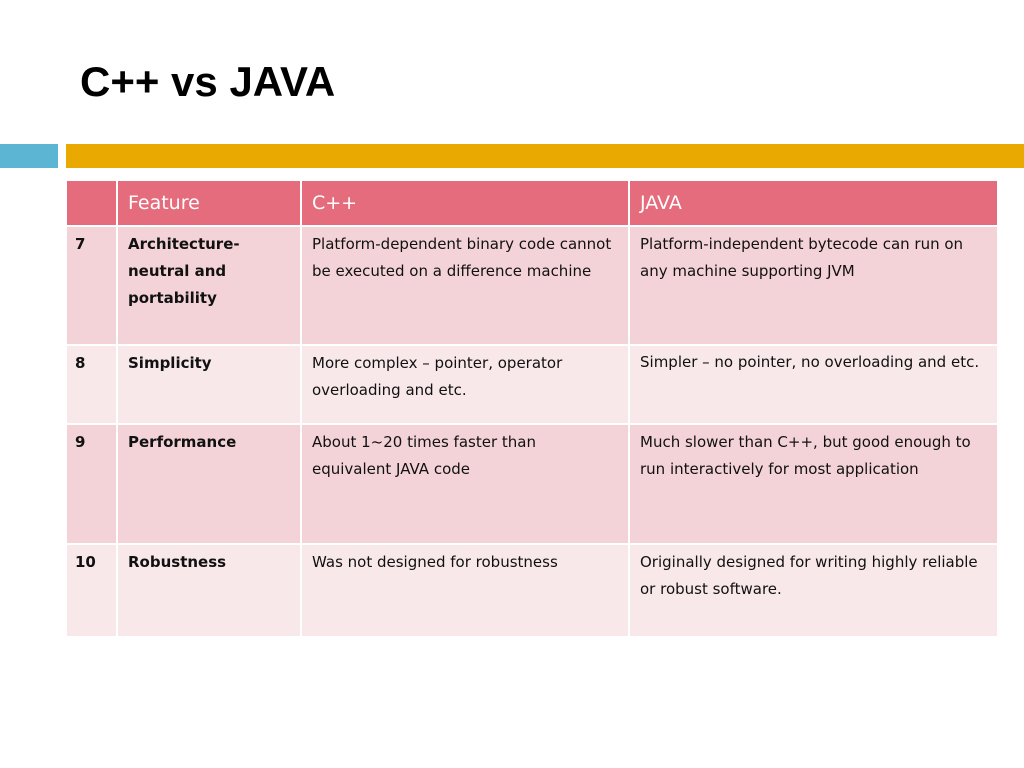  I want to click on row-feature: Simplicity, so click(209, 384).